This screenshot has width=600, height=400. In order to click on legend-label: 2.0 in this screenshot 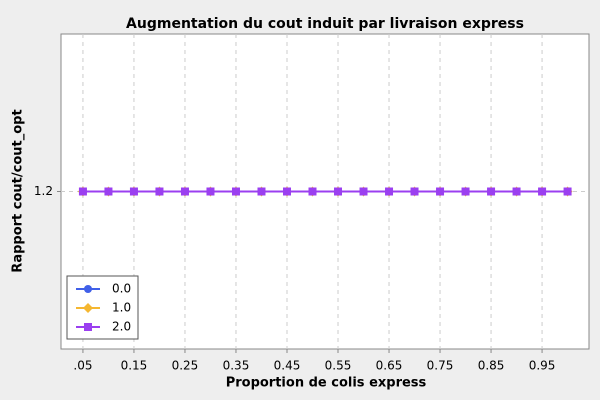, I will do `click(121, 327)`.